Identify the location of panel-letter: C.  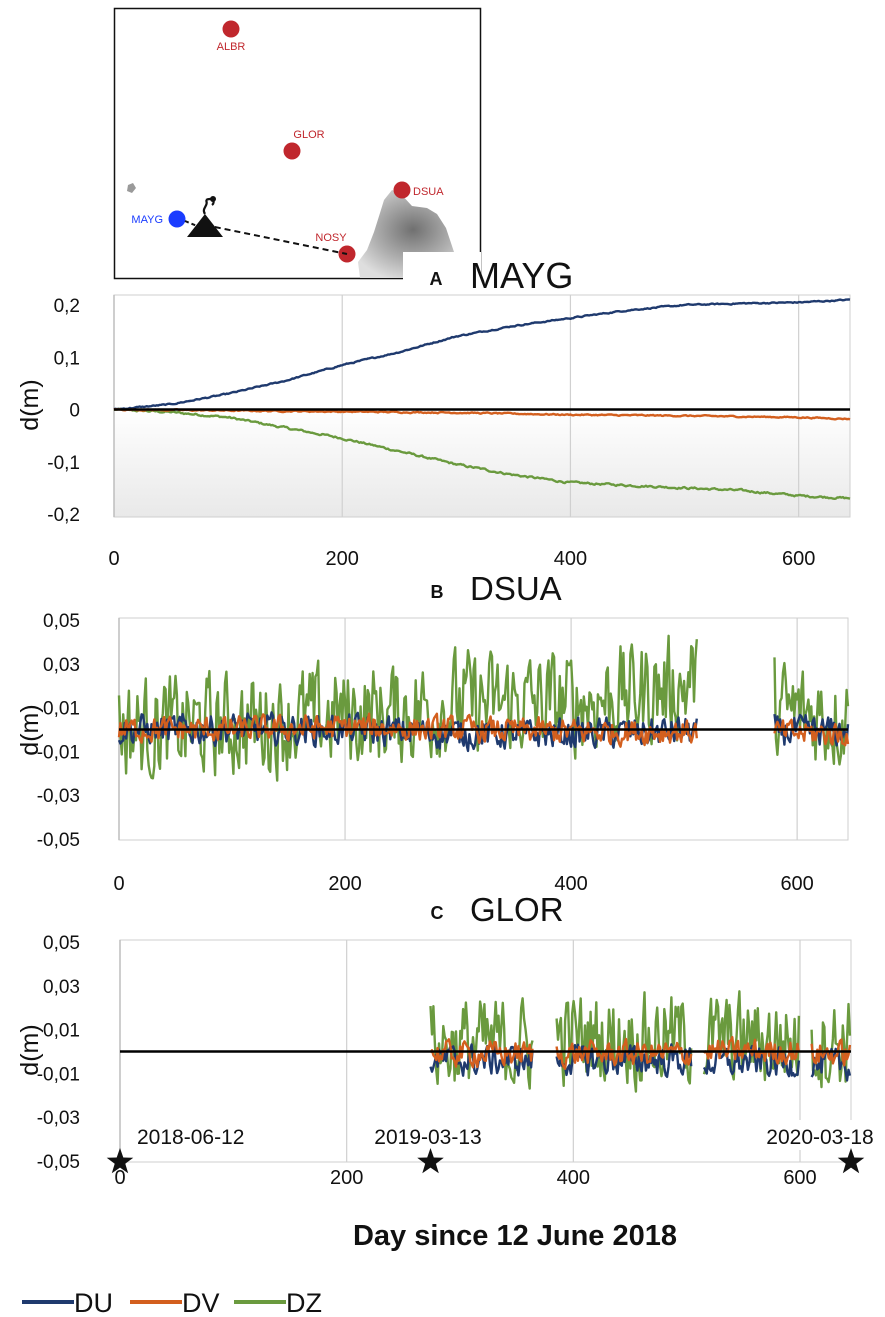
(437, 913).